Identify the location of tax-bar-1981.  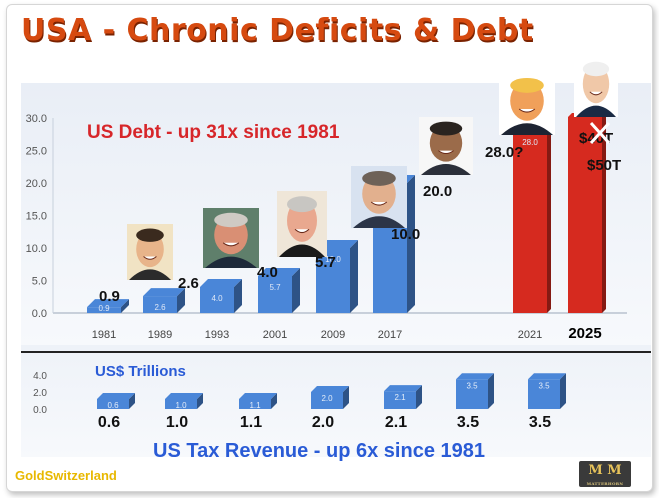
(116, 401).